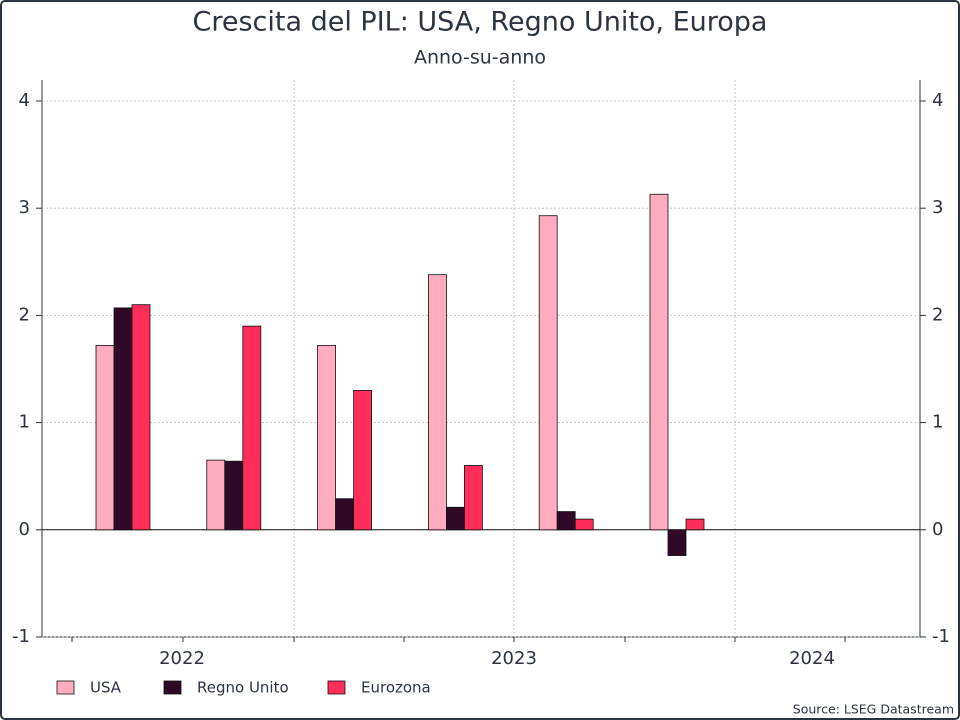 The width and height of the screenshot is (960, 720). I want to click on y-tick-label: 0, so click(24, 529).